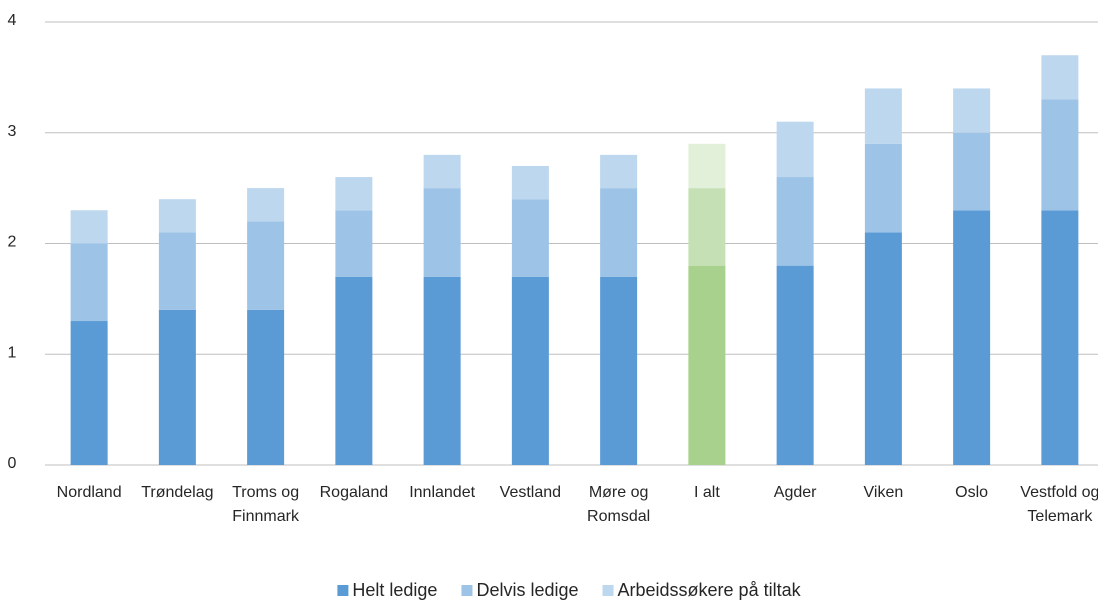  Describe the element at coordinates (619, 492) in the screenshot. I see `x-tick-label-line: Møre og` at that location.